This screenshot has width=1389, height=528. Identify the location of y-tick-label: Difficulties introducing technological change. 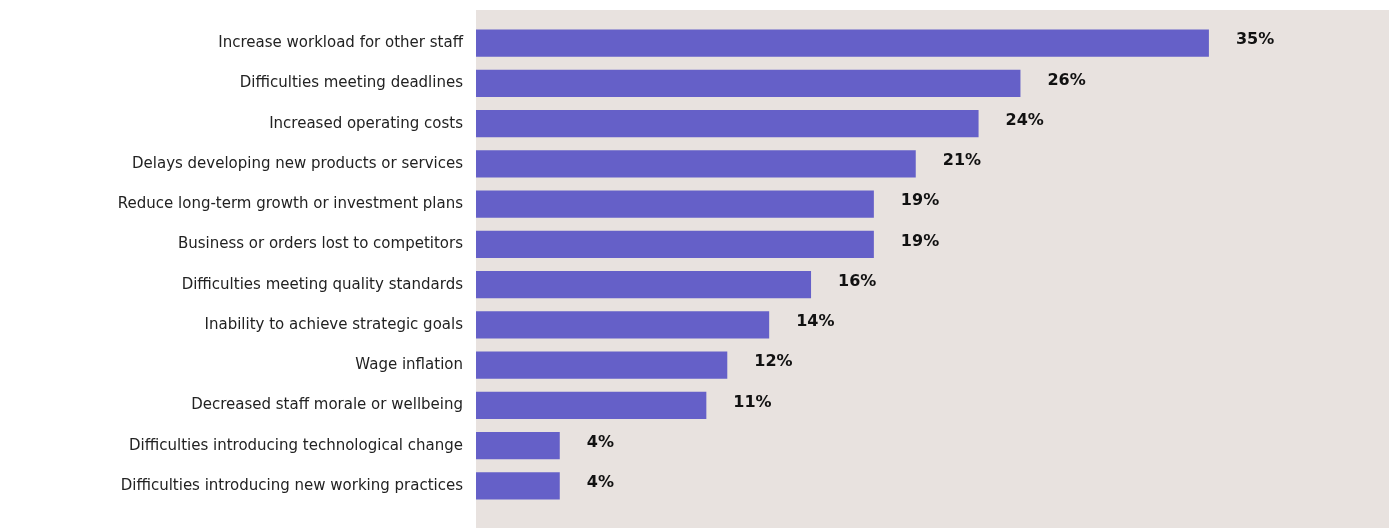
(296, 444).